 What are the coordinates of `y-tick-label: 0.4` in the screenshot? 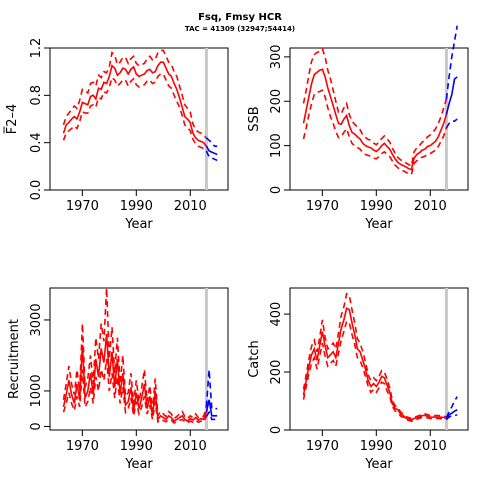 It's located at (36, 142).